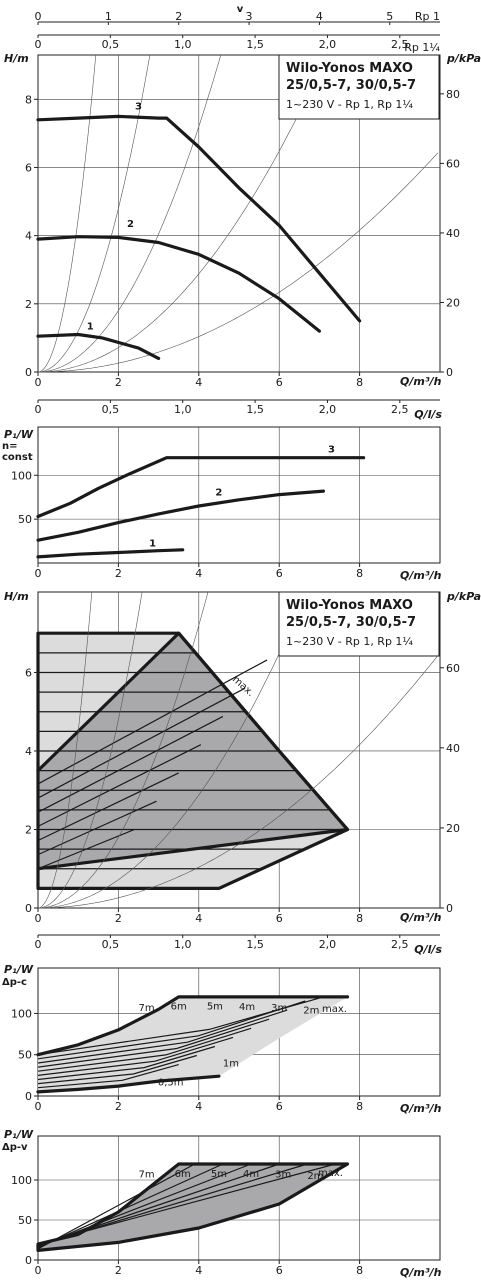 The image size is (481, 1280). Describe the element at coordinates (400, 44) in the screenshot. I see `top-ls-tick-label: 2,5` at that location.